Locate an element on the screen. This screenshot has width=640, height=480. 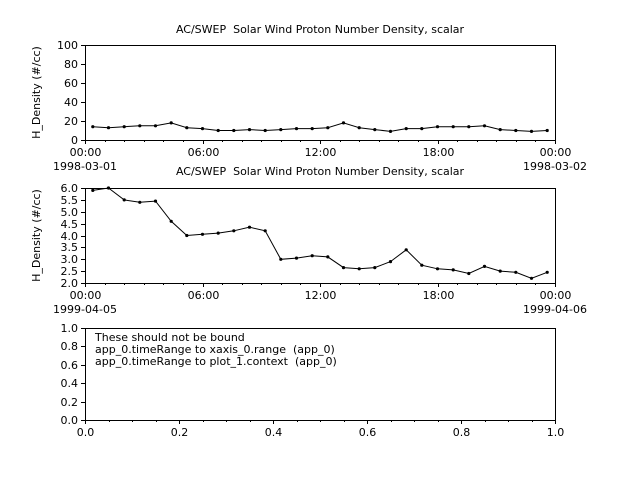
plot-area is located at coordinates (320, 236).